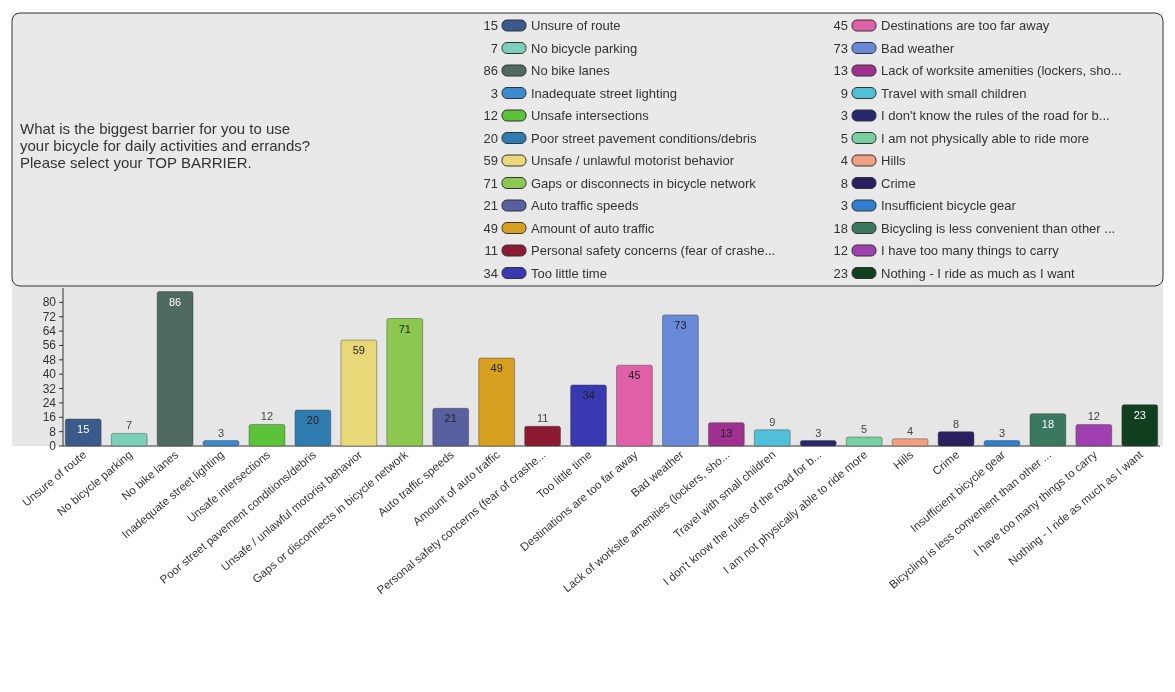 The height and width of the screenshot is (692, 1175). What do you see at coordinates (844, 160) in the screenshot?
I see `text: 4` at bounding box center [844, 160].